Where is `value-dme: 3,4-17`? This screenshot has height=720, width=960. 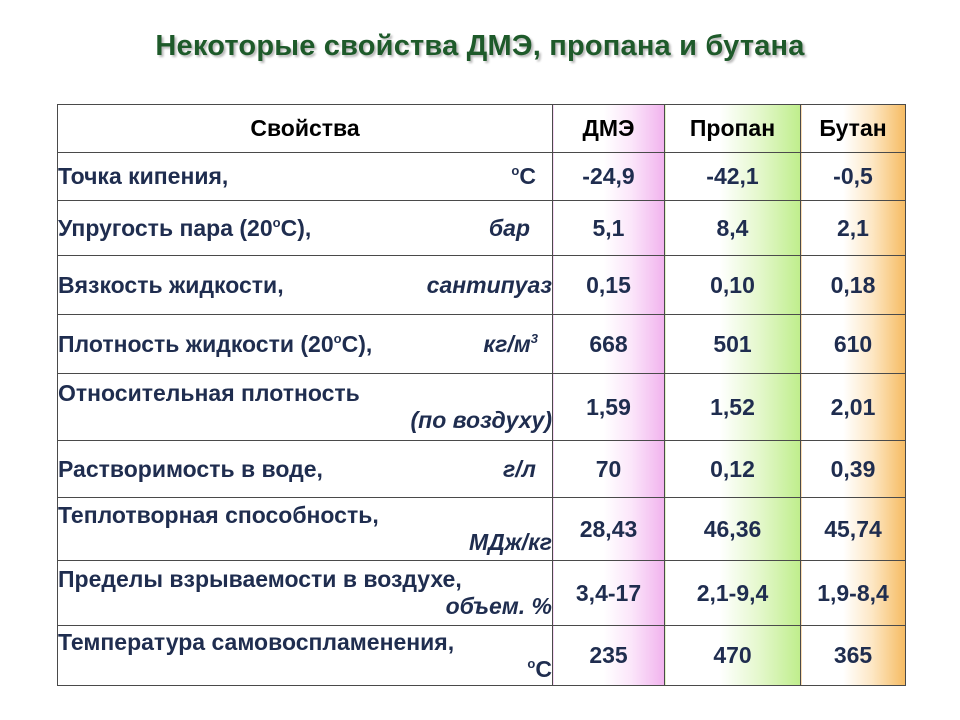
value-dme: 3,4-17 is located at coordinates (608, 593).